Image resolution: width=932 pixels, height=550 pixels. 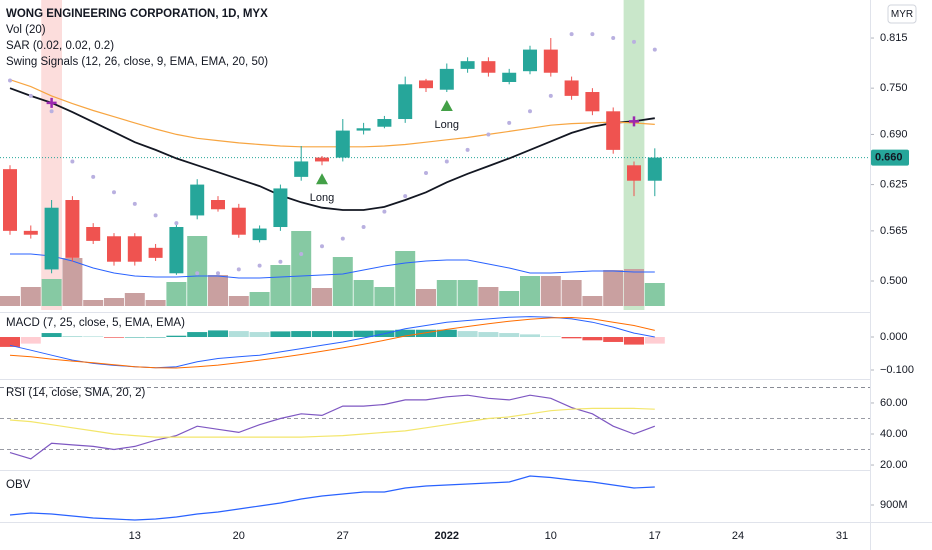 I want to click on signal-label: Long, so click(x=447, y=125).